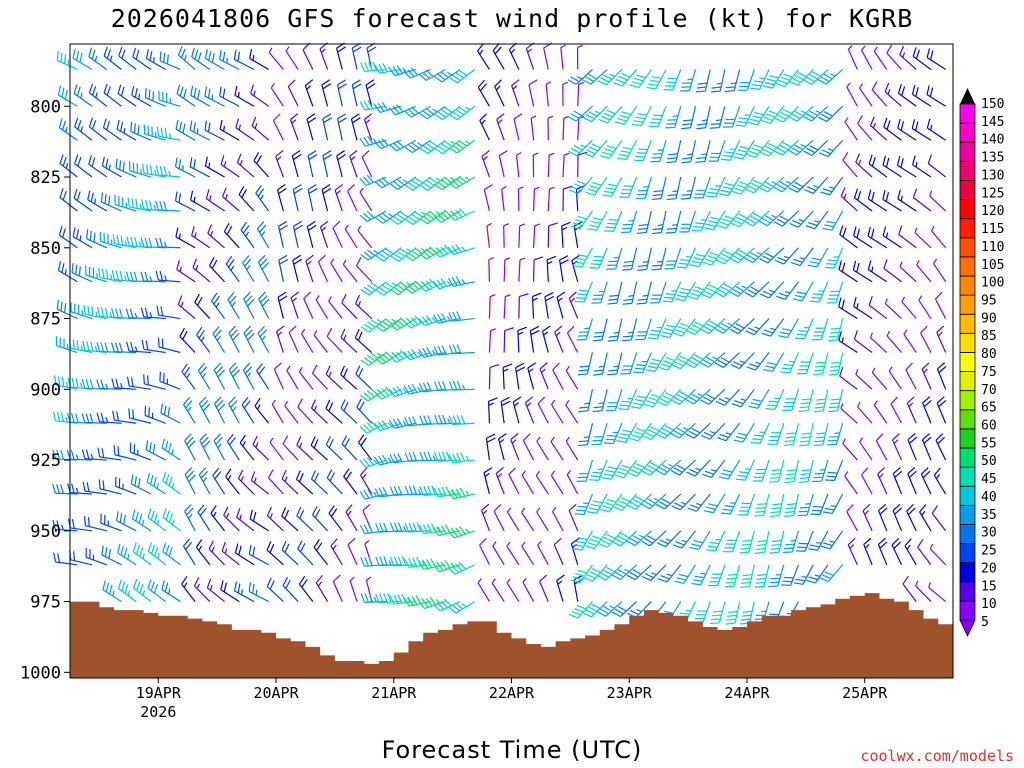 The image size is (1024, 768). What do you see at coordinates (989, 551) in the screenshot?
I see `colorbar-label: 25` at bounding box center [989, 551].